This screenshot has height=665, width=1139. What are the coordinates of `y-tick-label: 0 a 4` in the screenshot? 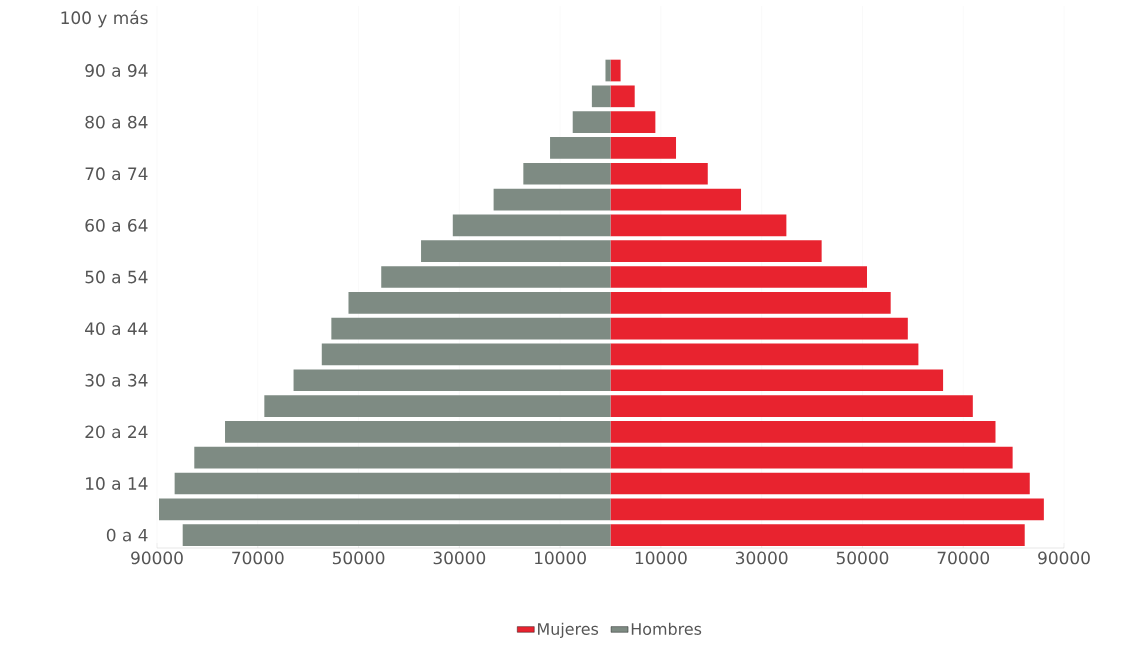 It's located at (127, 535).